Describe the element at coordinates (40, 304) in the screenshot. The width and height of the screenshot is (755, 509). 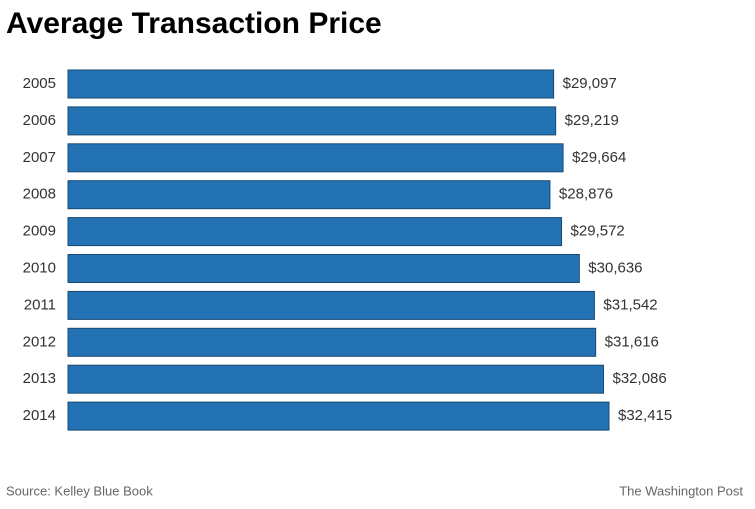
I see `y-tick-label: 2011` at that location.